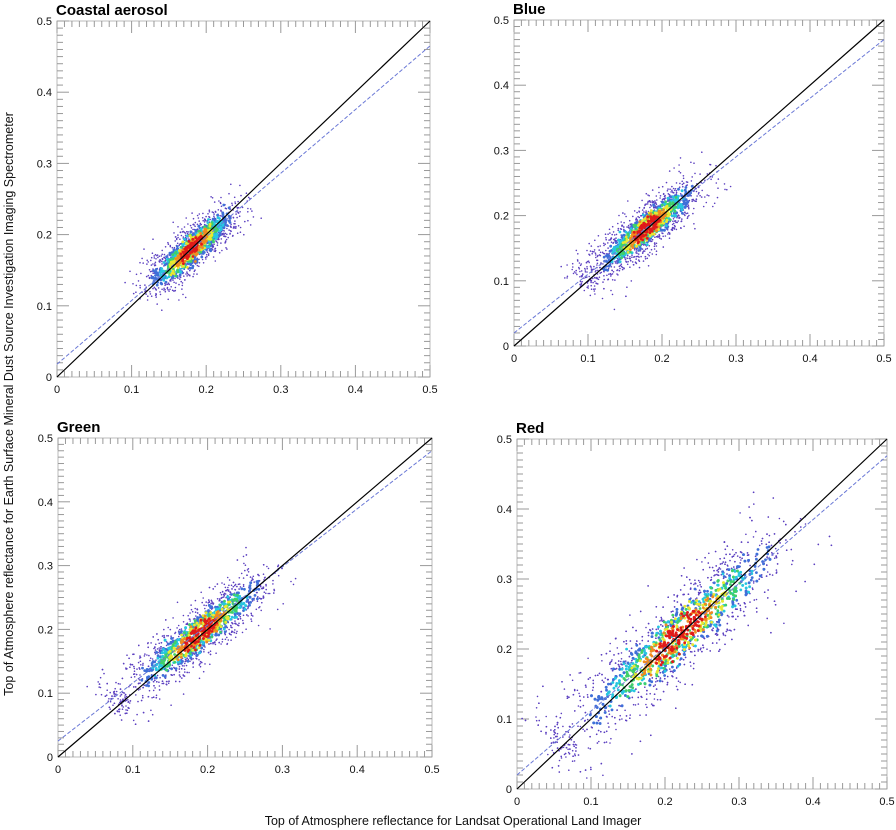  What do you see at coordinates (45, 694) in the screenshot?
I see `y-tick-label: 0.1` at bounding box center [45, 694].